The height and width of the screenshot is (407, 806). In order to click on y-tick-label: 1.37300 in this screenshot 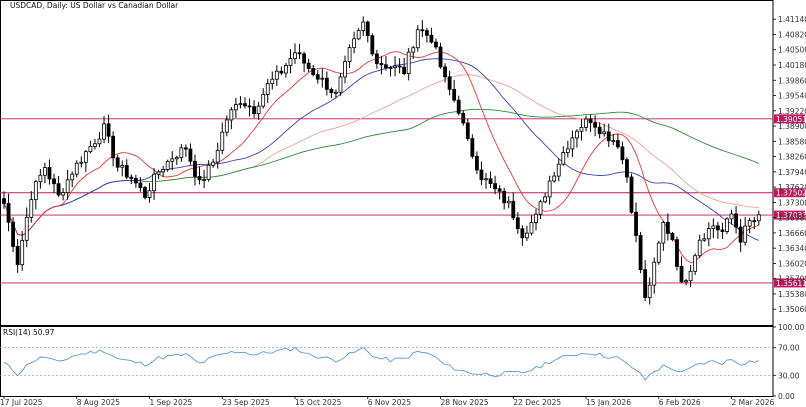, I will do `click(792, 202)`.